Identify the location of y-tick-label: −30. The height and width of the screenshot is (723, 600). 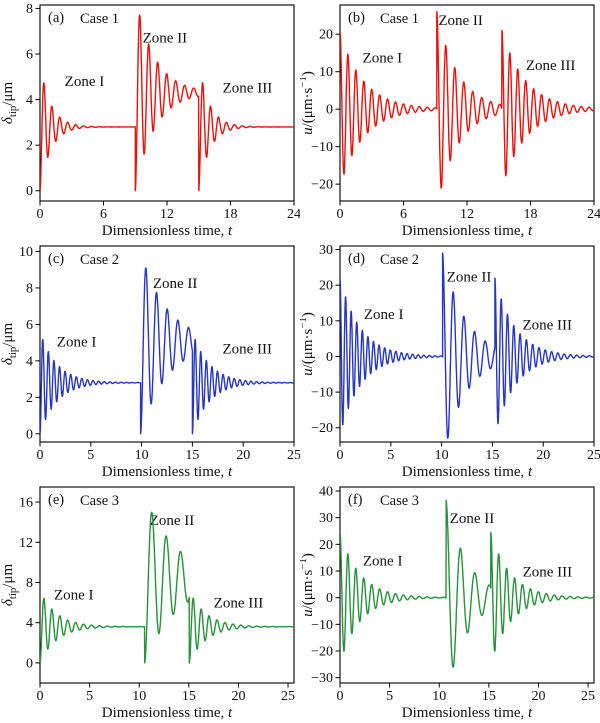
(322, 678).